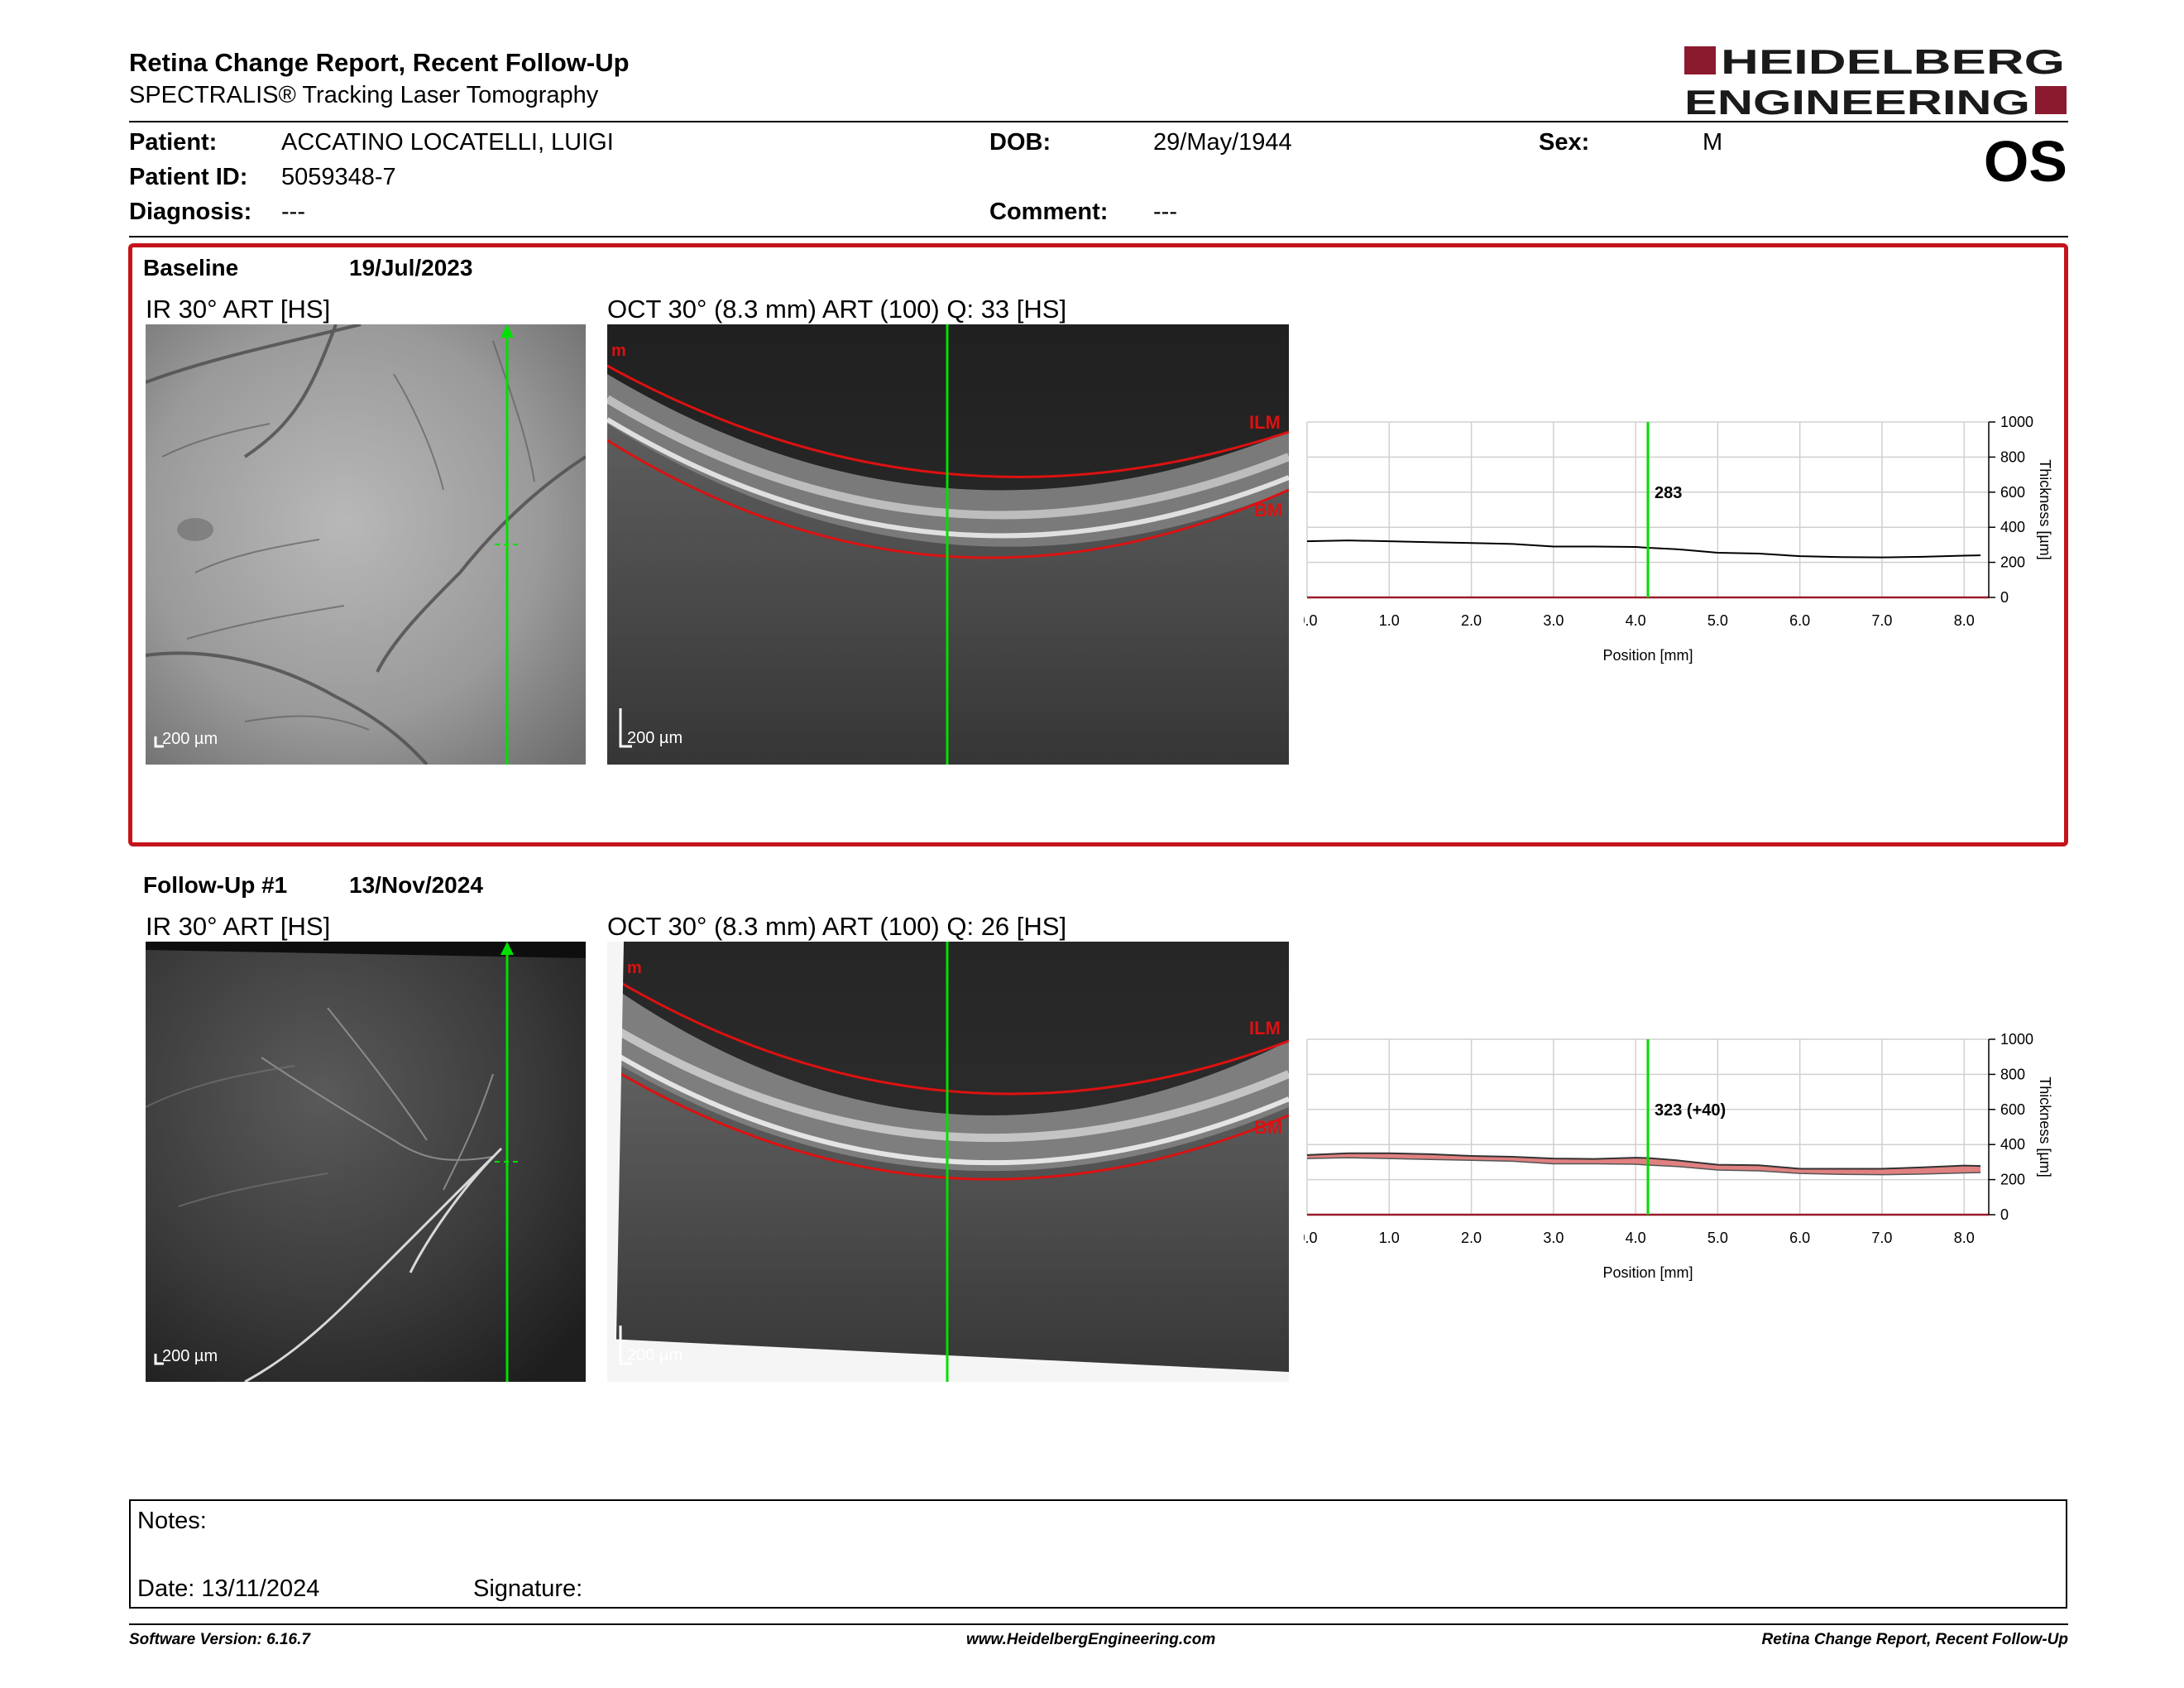 This screenshot has width=2184, height=1688. What do you see at coordinates (1875, 82) in the screenshot?
I see `heidelberg-logo: HEIDELBERG ENGINEERING` at bounding box center [1875, 82].